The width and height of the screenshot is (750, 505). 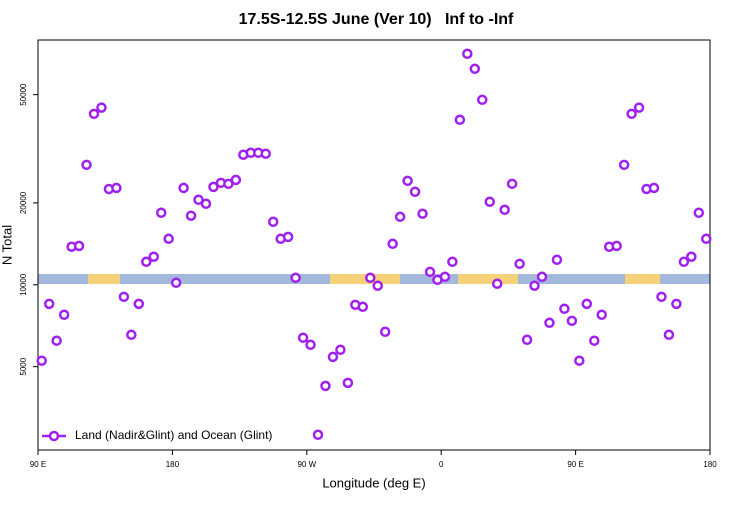 What do you see at coordinates (306, 464) in the screenshot?
I see `x-tick-label: 90 W` at bounding box center [306, 464].